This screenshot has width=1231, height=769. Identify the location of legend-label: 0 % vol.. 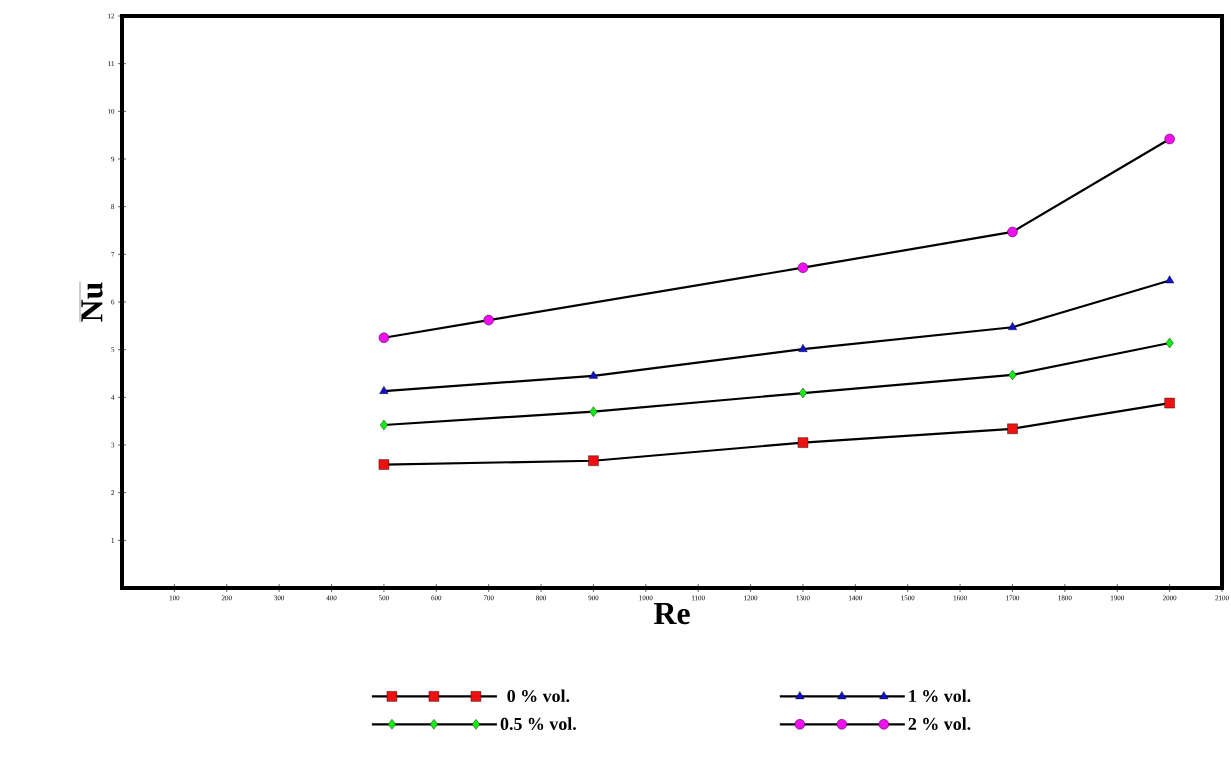
(538, 696).